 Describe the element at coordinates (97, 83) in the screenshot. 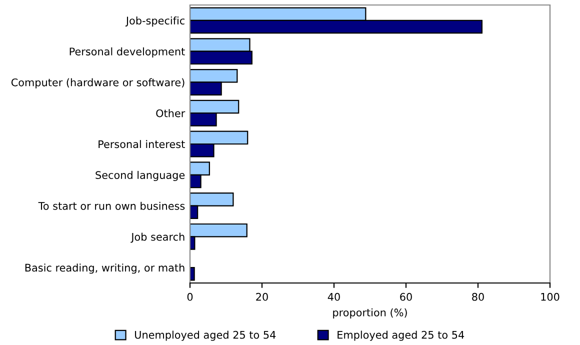

I see `y-tick-label: Computer (hardware or software)` at that location.